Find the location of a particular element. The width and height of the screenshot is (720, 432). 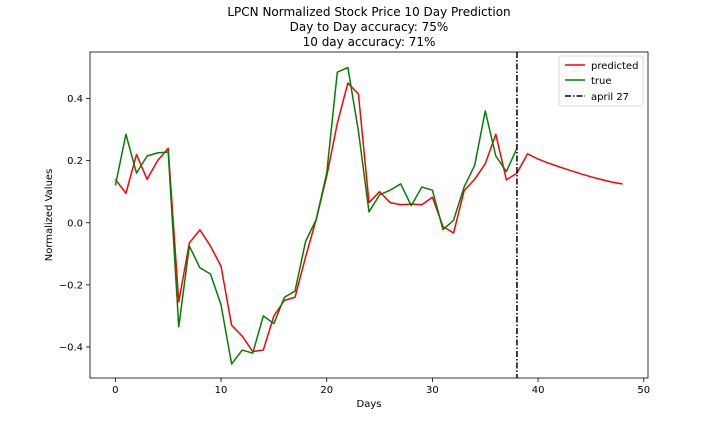

chart-title-line-3: 10 day accuracy: 71% is located at coordinates (369, 42).